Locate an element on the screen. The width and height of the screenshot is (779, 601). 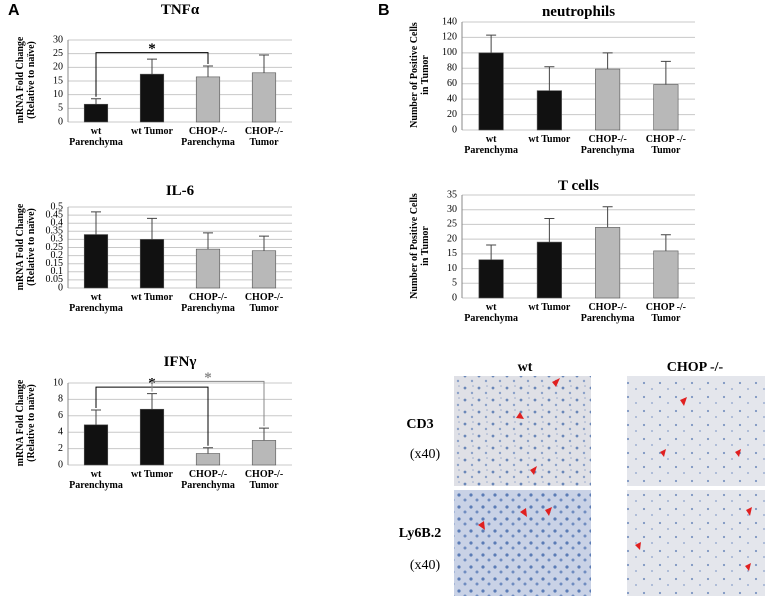
chart-title: T cells is located at coordinates (578, 186).